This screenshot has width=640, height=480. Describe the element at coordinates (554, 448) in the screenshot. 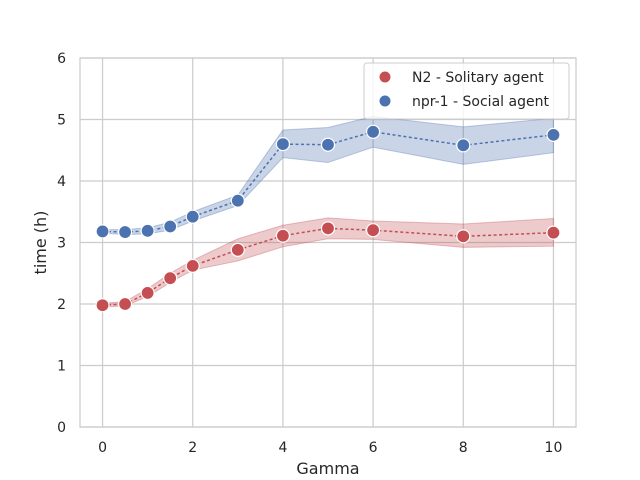

I see `x-tick-label: 10` at that location.